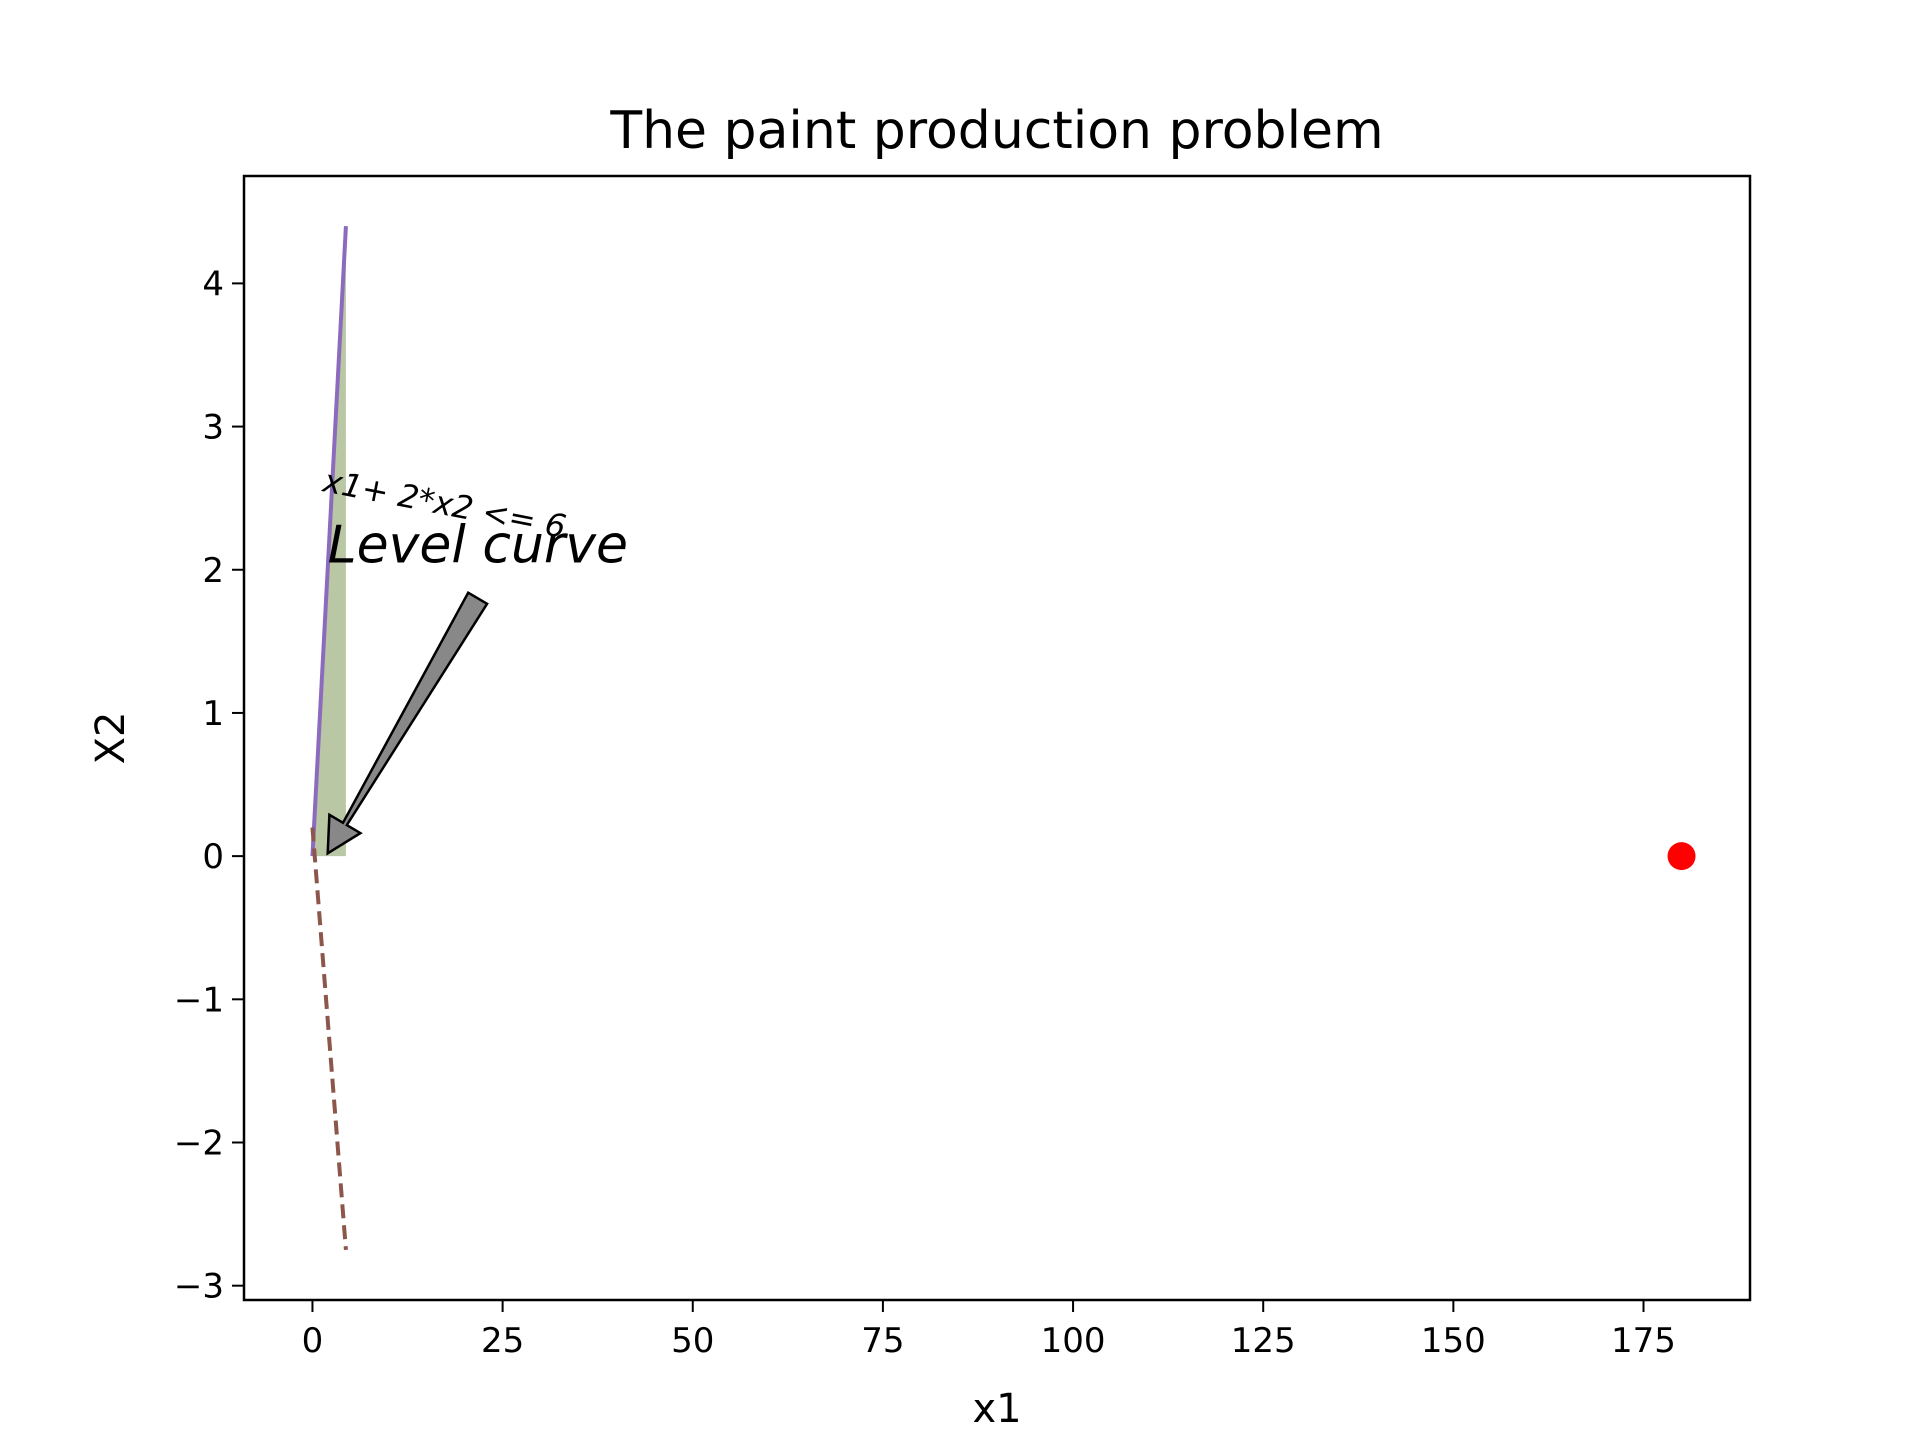  I want to click on x-tick-label-0: 0, so click(313, 1341).